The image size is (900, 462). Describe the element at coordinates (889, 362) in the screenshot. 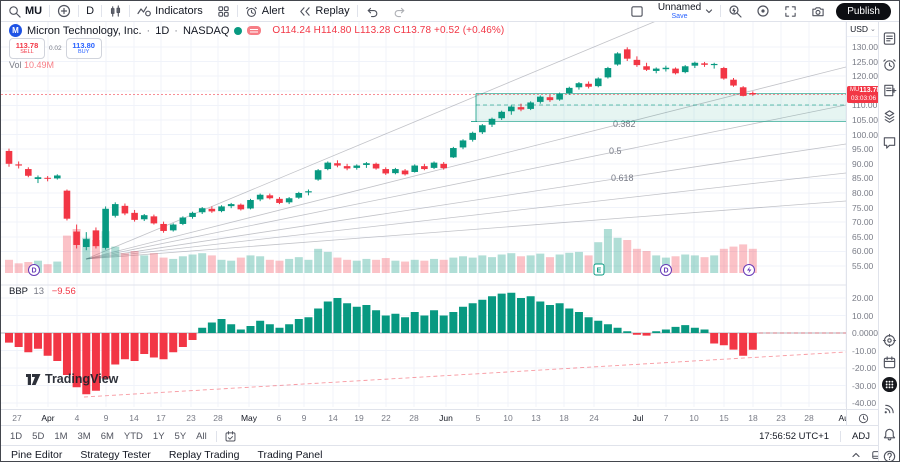

I see `calendar-button` at that location.